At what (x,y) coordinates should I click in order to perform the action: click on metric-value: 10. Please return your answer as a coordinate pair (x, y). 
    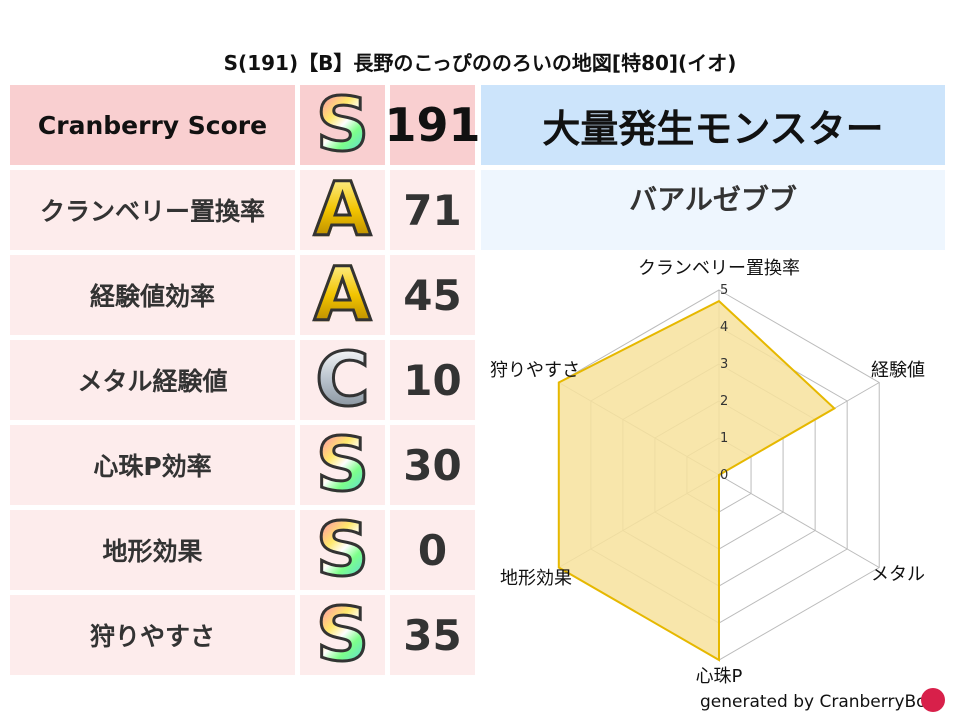
    Looking at the image, I should click on (432, 380).